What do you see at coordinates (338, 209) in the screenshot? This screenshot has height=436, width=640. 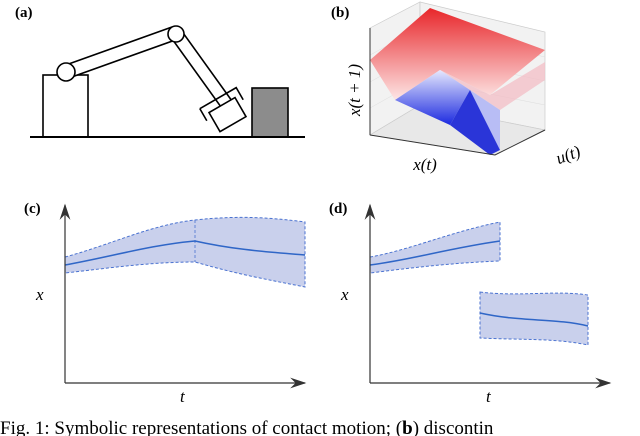 I see `panel-label: (d)` at bounding box center [338, 209].